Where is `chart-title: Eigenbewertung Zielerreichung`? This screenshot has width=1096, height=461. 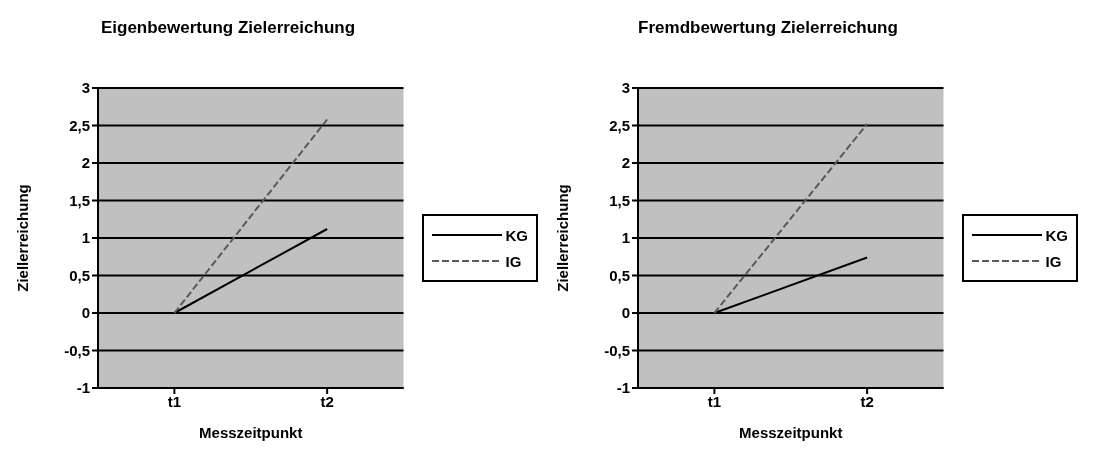
chart-title: Eigenbewertung Zielerreichung is located at coordinates (228, 28).